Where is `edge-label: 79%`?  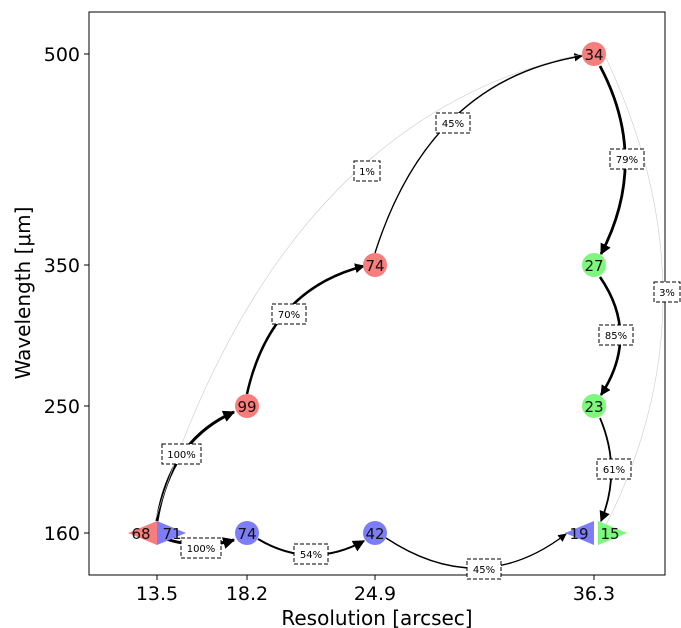
edge-label: 79% is located at coordinates (627, 160).